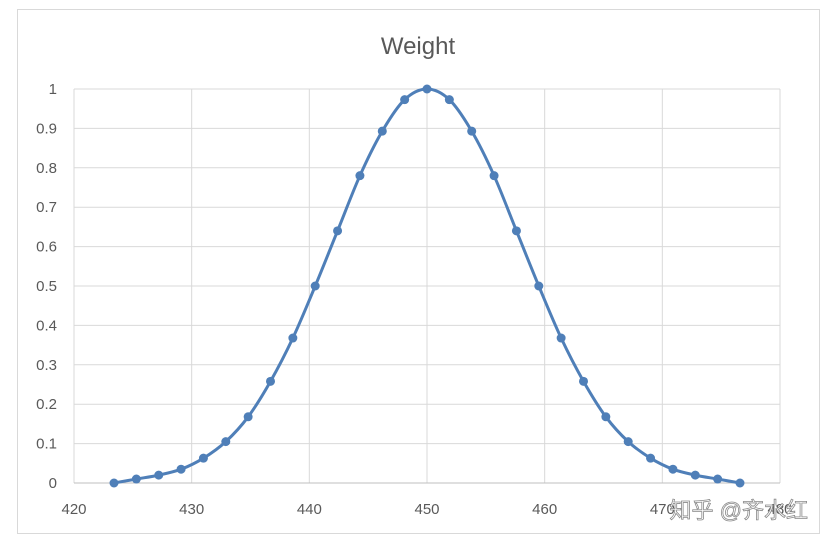  What do you see at coordinates (191, 509) in the screenshot?
I see `x-tick-label: 430` at bounding box center [191, 509].